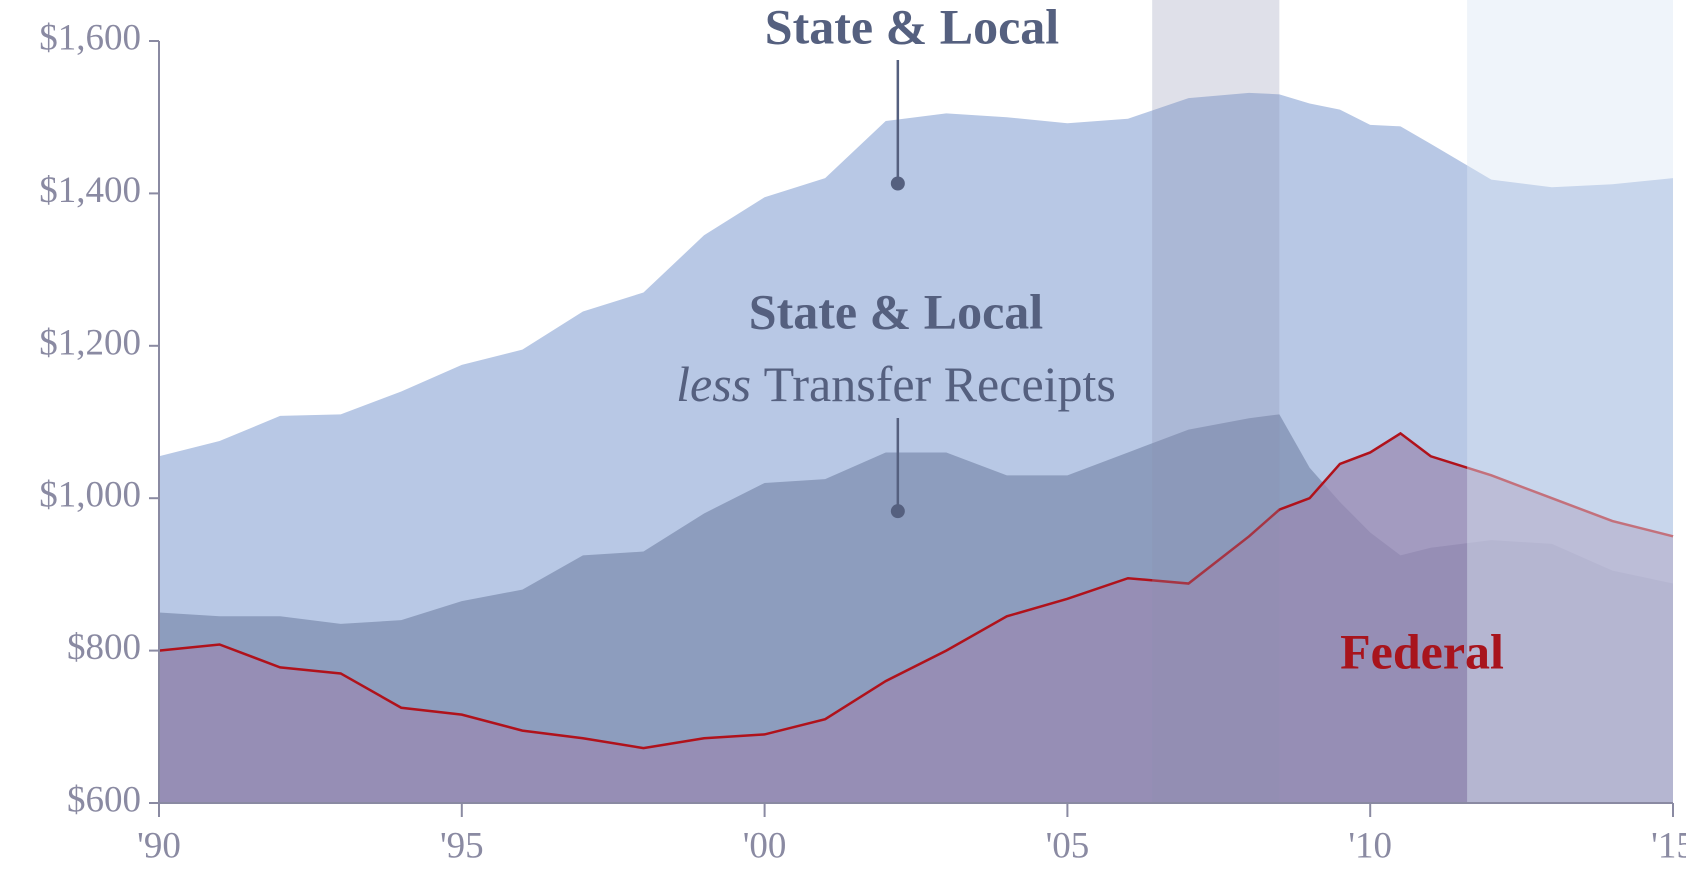 This screenshot has height=873, width=1686. I want to click on x-tick-label: '90, so click(159, 845).